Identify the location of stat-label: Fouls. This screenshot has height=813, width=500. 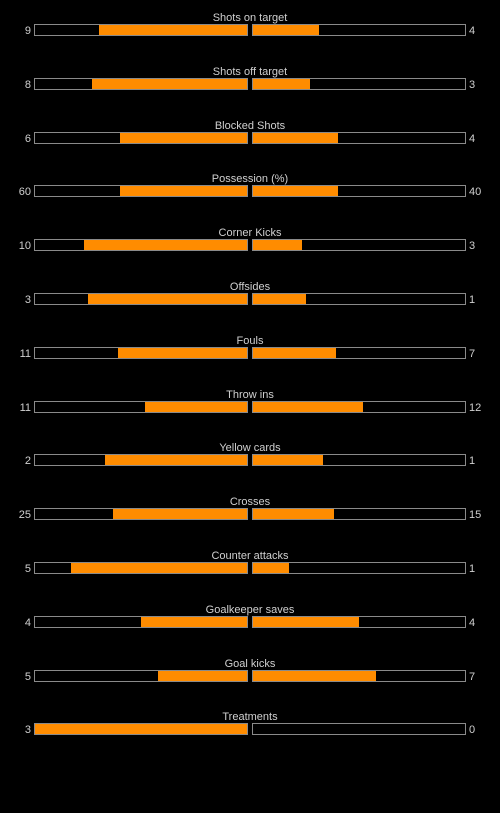
(250, 340).